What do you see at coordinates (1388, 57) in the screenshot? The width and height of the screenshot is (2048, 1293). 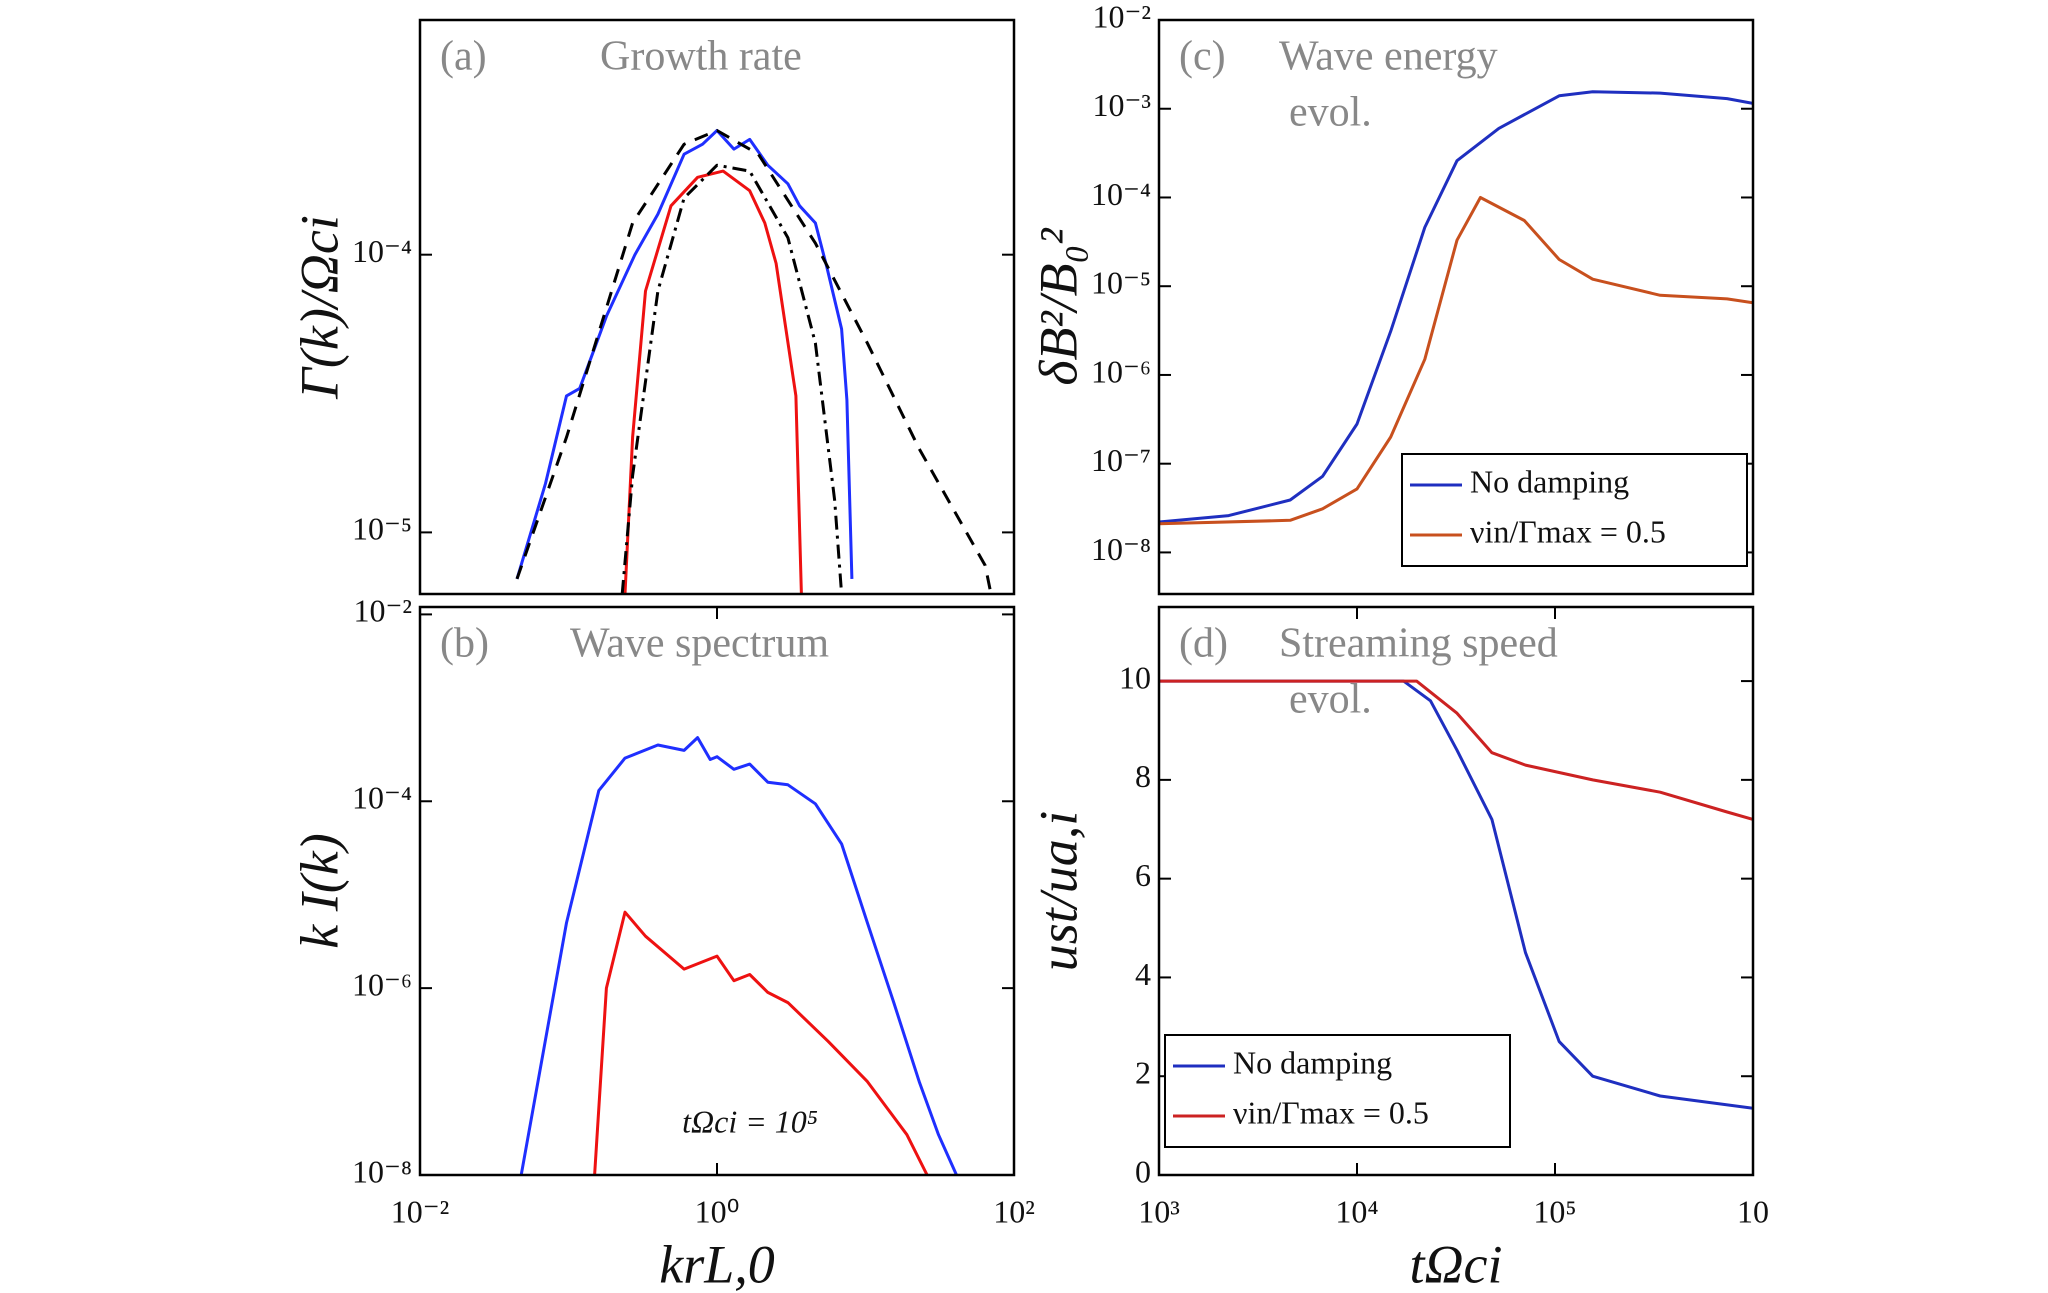 I see `panel-annotation: Wave energy` at bounding box center [1388, 57].